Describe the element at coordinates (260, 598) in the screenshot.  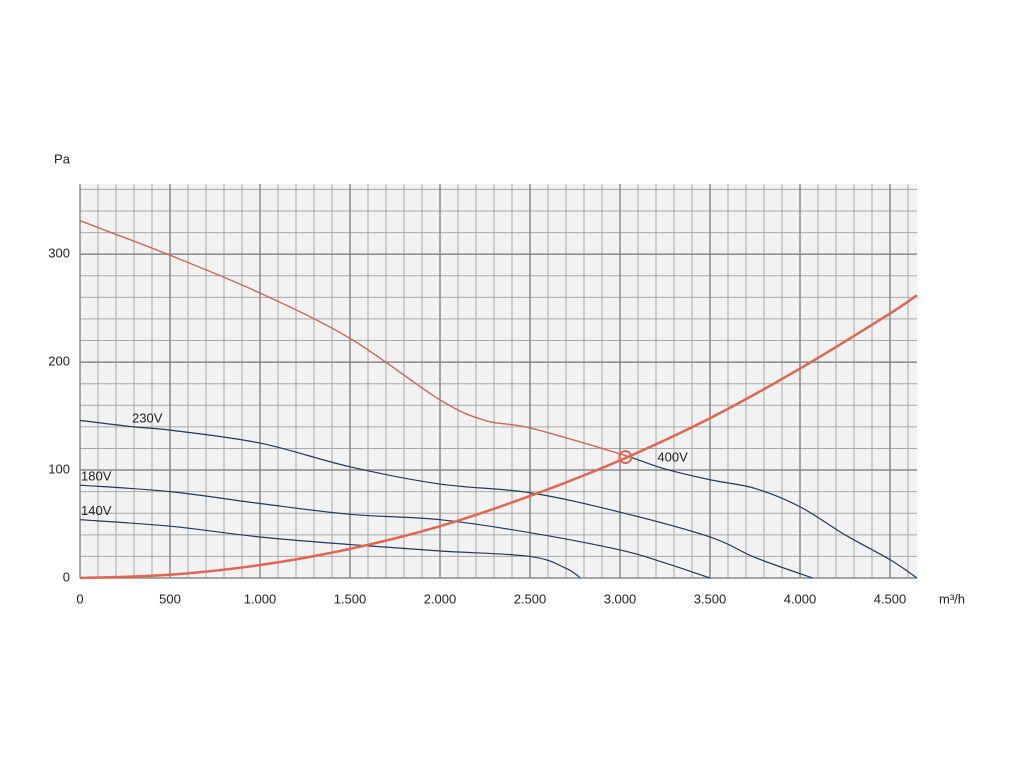
I see `x-tick-label: 1.000` at that location.